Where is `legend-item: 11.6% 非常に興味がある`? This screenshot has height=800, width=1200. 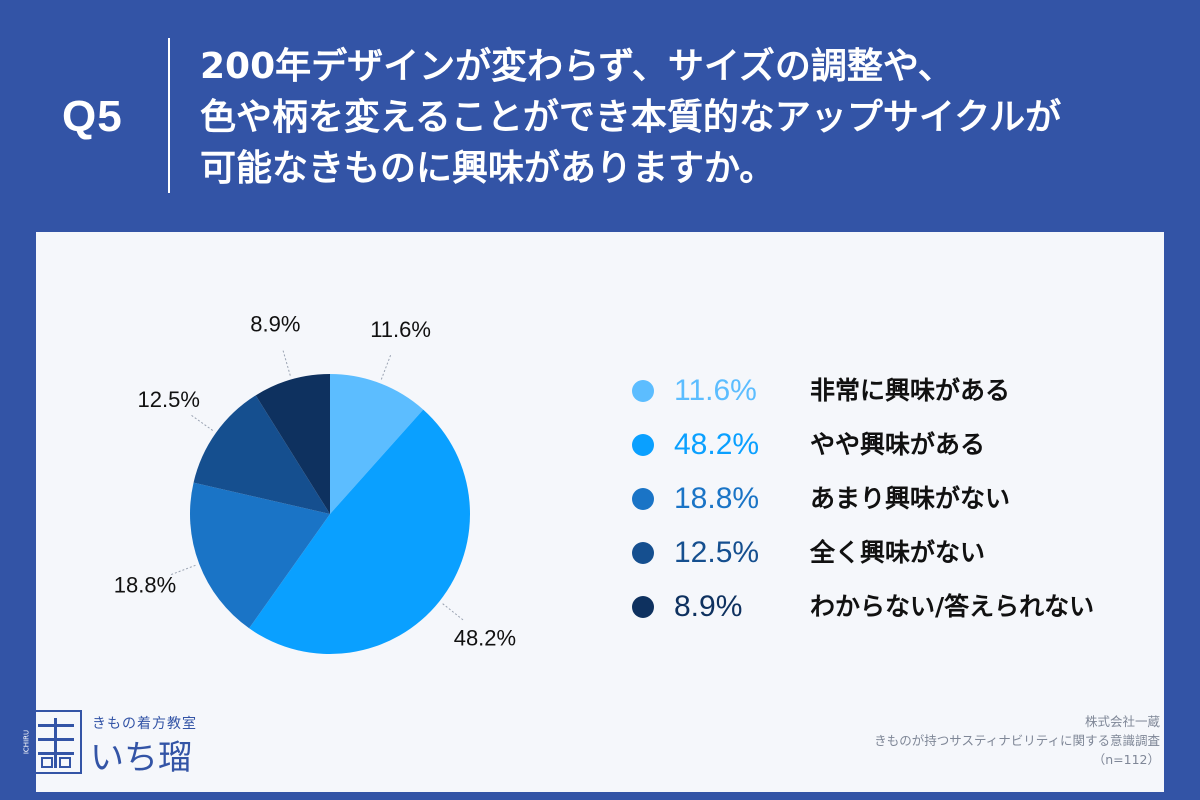 legend-item: 11.6% 非常に興味がある is located at coordinates (902, 399).